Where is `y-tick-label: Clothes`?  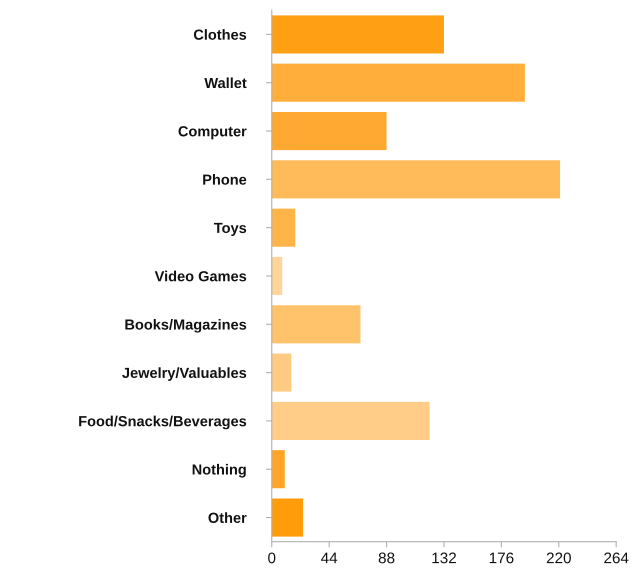 y-tick-label: Clothes is located at coordinates (220, 34).